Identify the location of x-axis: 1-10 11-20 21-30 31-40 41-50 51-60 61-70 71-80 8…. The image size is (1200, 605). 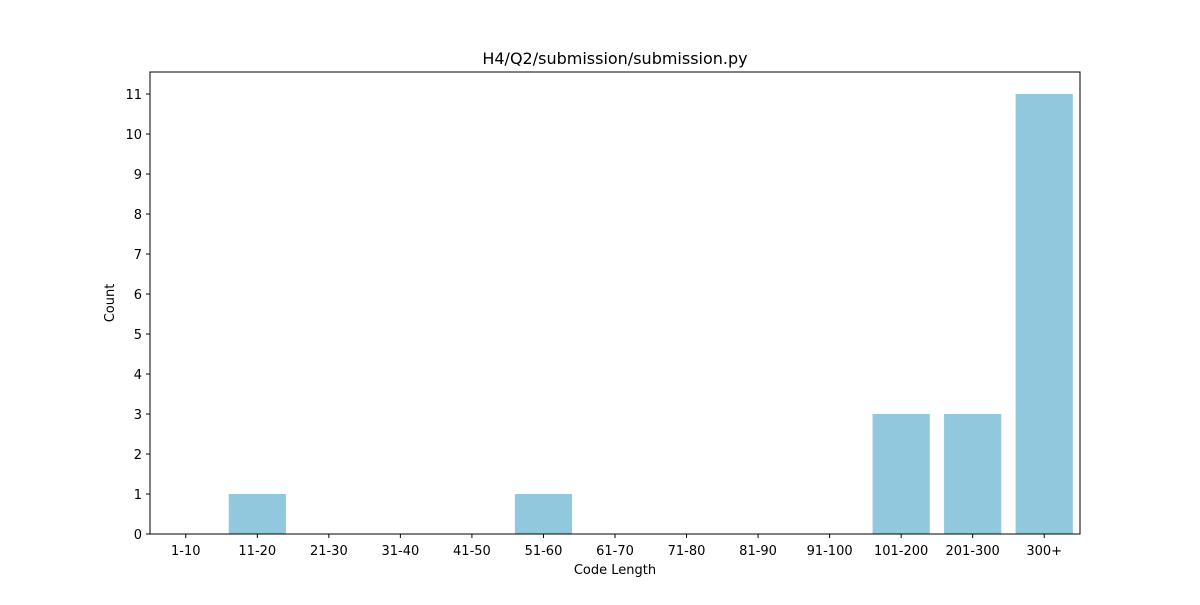
(616, 546).